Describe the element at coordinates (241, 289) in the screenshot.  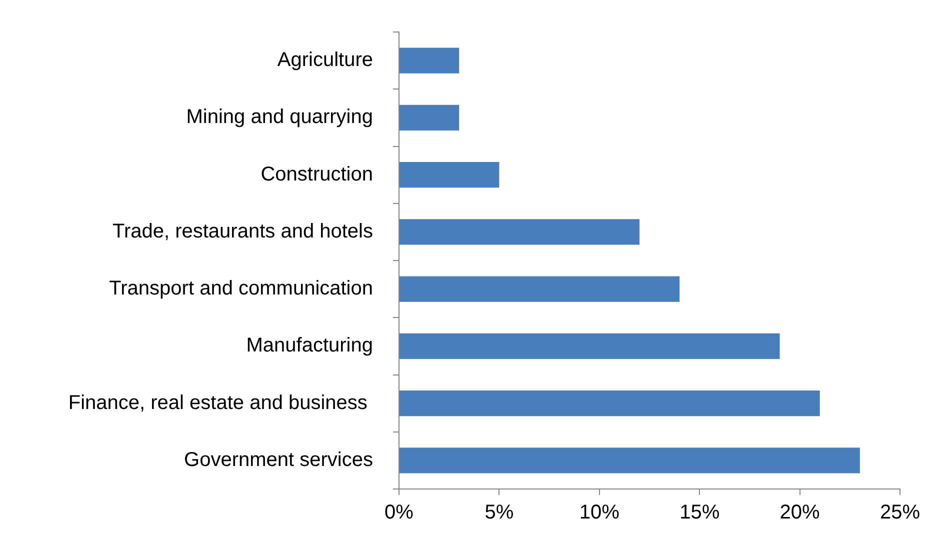
I see `y-tick-label: Transport and communication` at that location.